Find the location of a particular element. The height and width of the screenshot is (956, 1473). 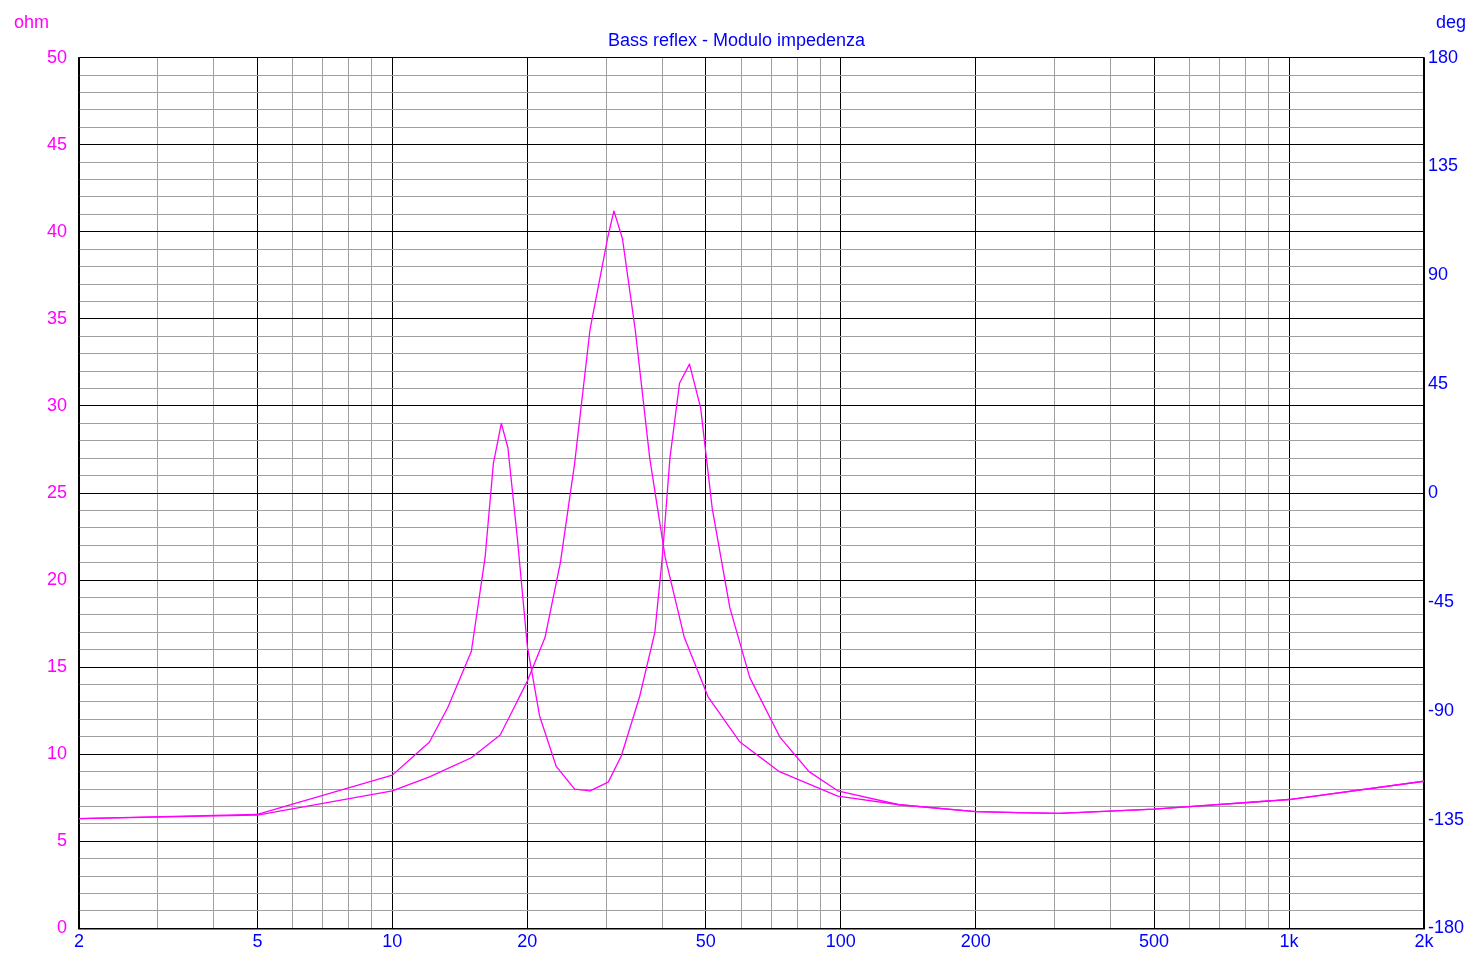

y2-tick-label: -135 is located at coordinates (1446, 818).